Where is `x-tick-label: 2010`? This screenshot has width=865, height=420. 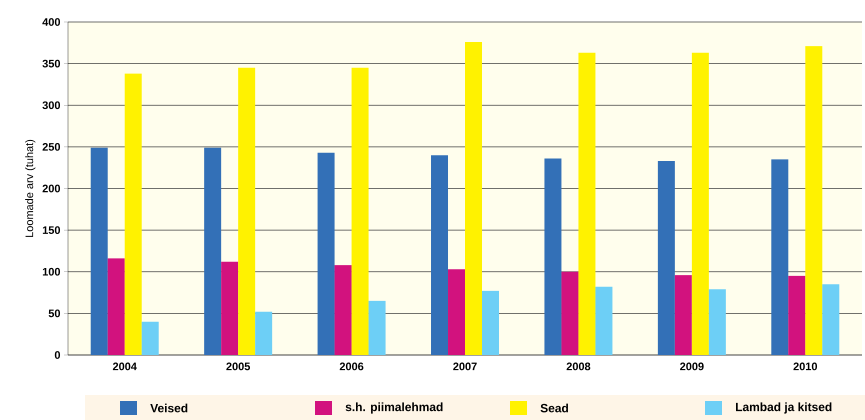
x-tick-label: 2010 is located at coordinates (805, 366).